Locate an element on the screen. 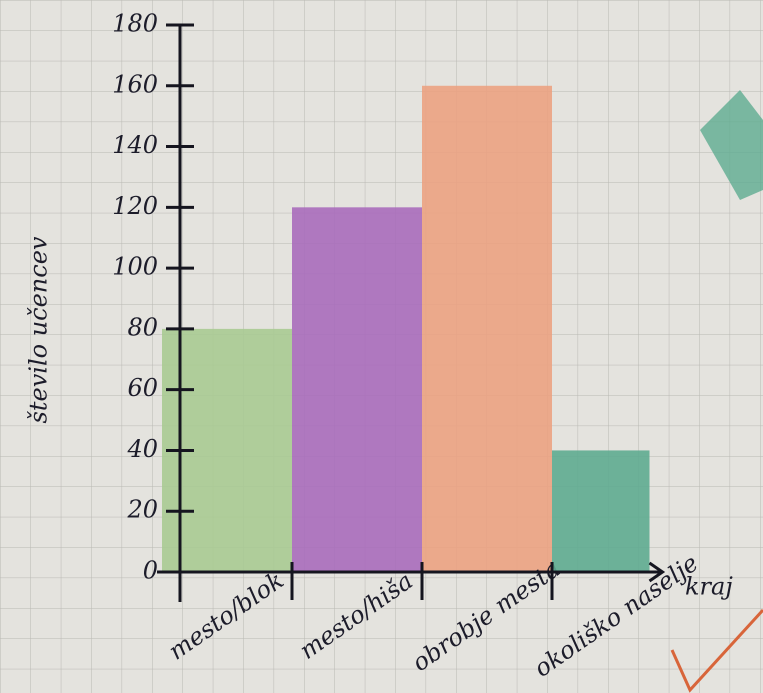  y-tick-label: 80 is located at coordinates (142, 327).